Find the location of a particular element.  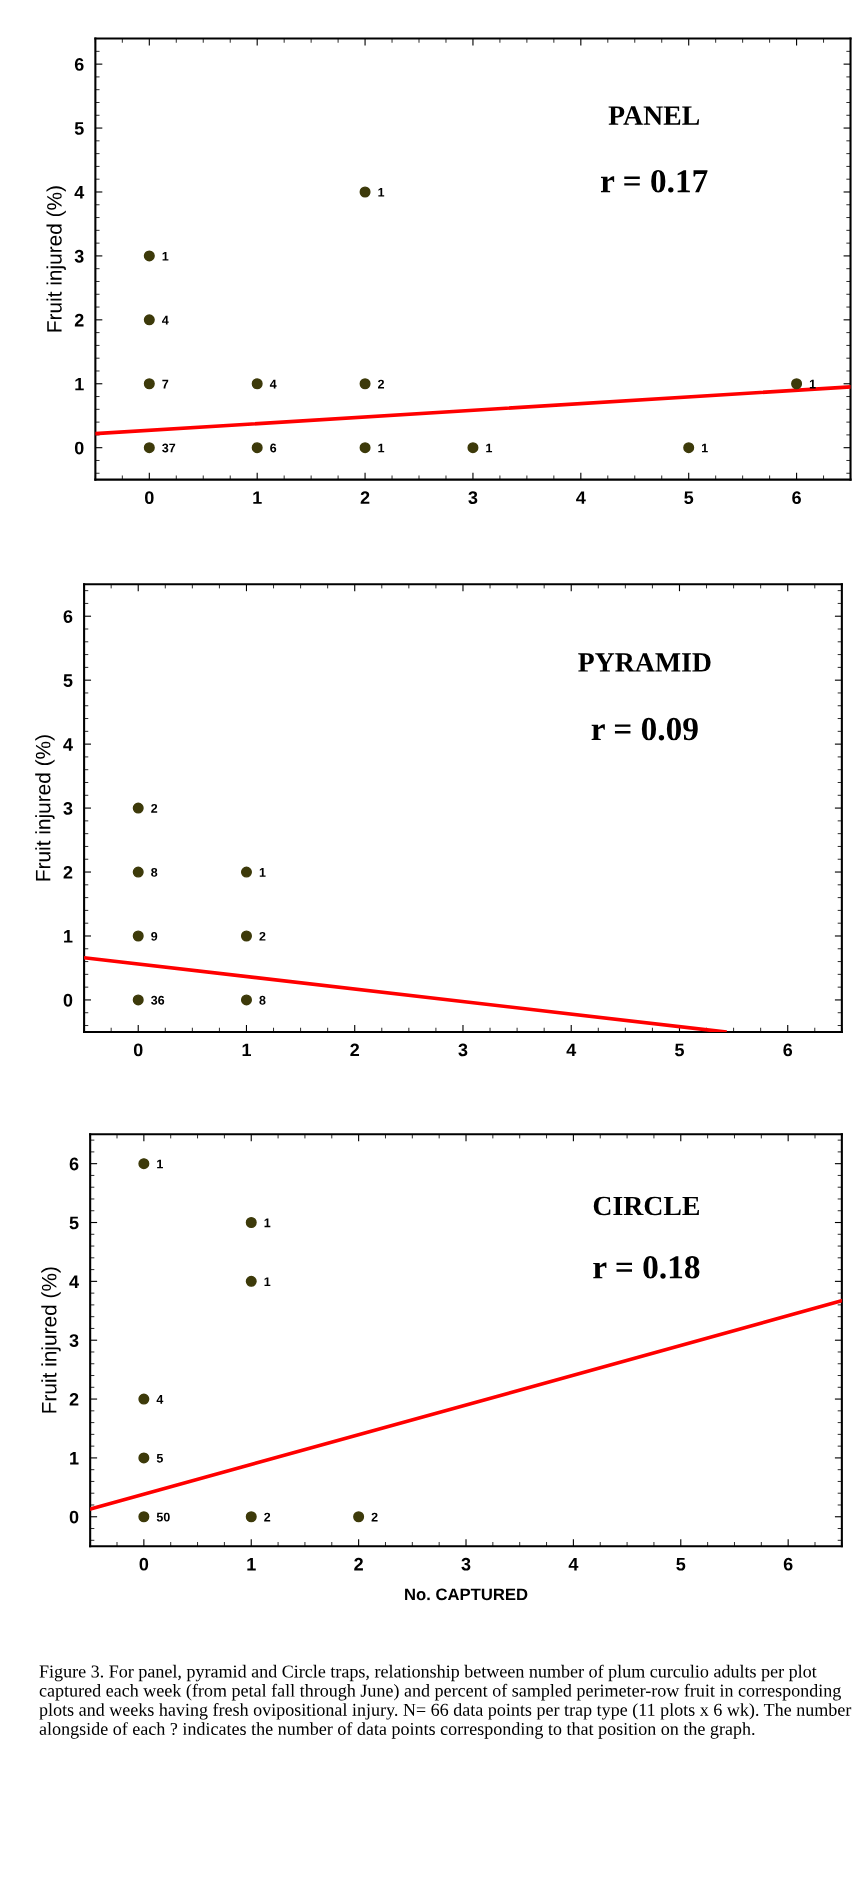

annotation: 36 is located at coordinates (158, 1000).